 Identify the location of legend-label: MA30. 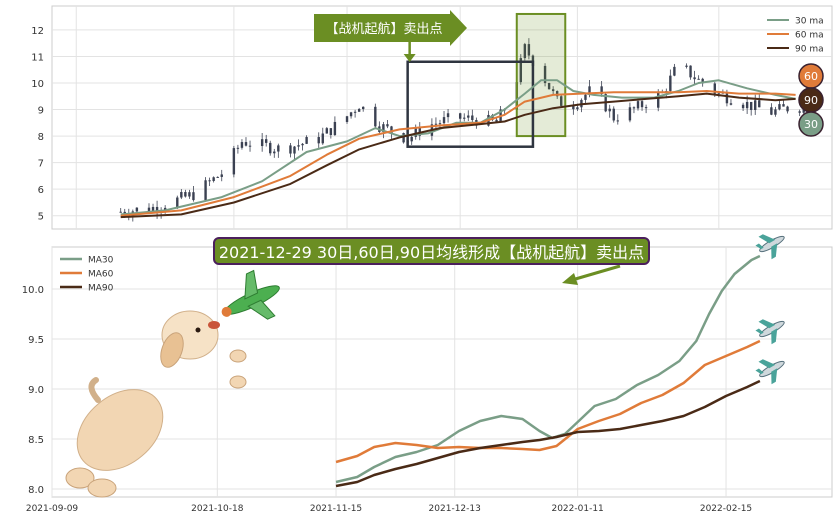
(101, 261).